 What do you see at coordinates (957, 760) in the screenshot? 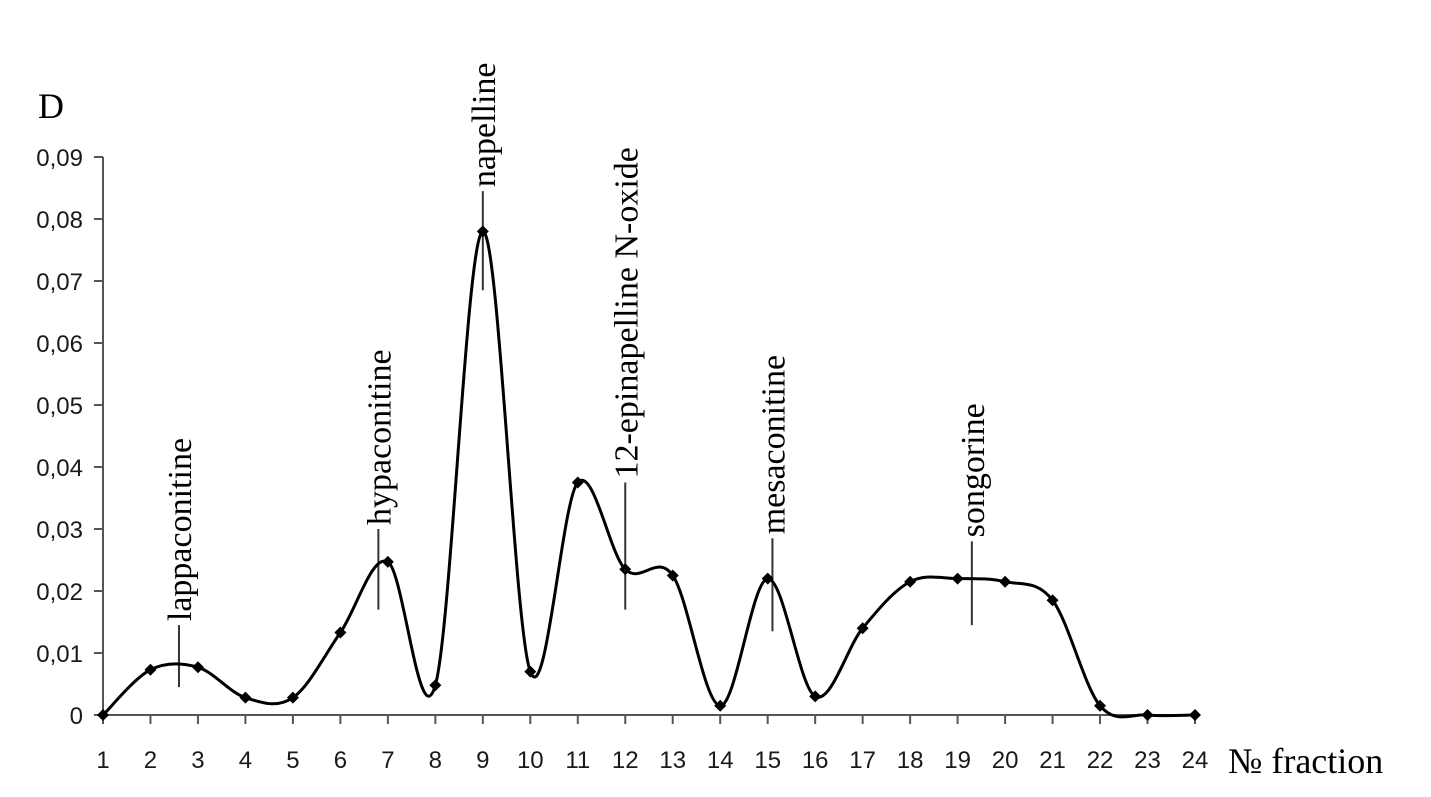
I see `x-tick-label: 19` at bounding box center [957, 760].